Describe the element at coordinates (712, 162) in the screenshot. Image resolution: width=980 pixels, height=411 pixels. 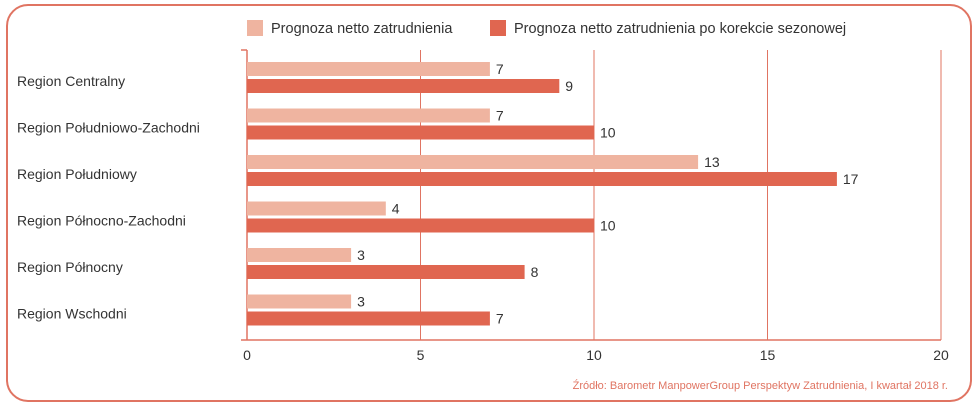
I see `data-label: 13` at that location.